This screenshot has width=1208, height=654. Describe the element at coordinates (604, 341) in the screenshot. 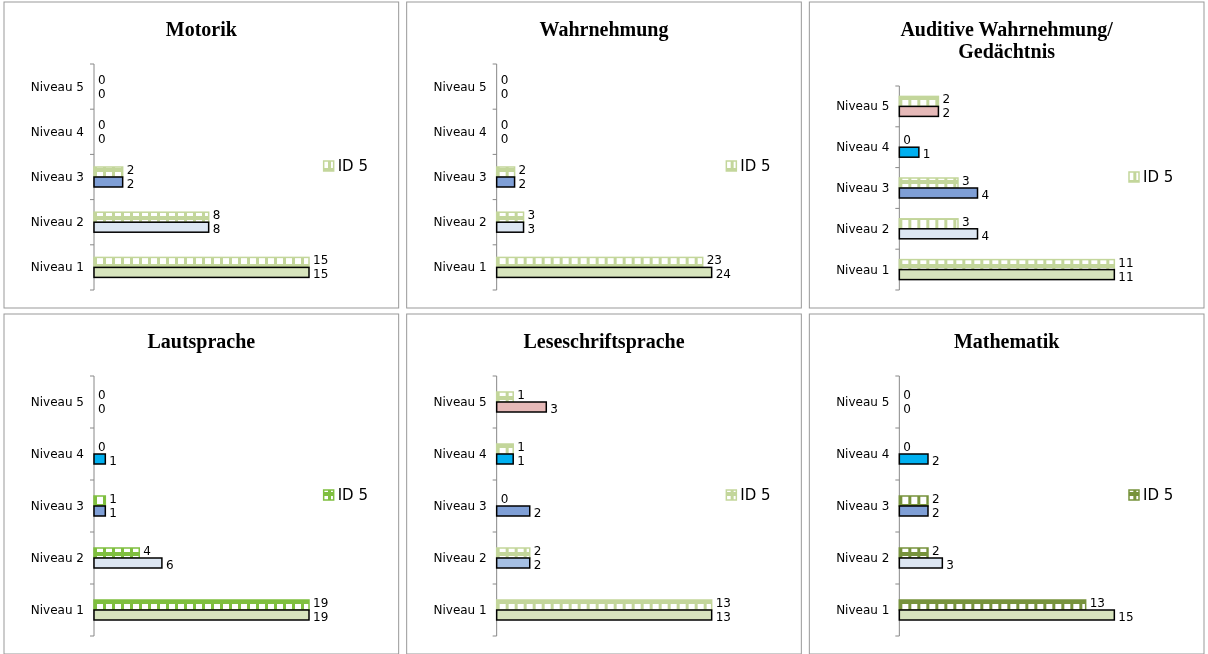

I see `chart-title: Leseschriftsprache` at that location.